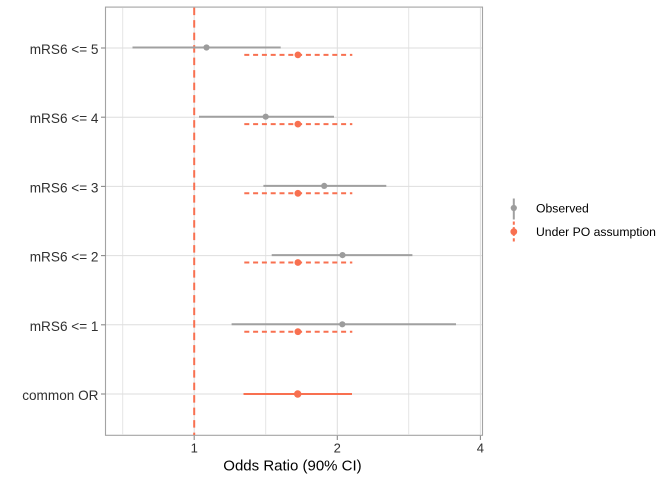 The width and height of the screenshot is (672, 480). I want to click on svg-text: Under PO assumption, so click(596, 232).